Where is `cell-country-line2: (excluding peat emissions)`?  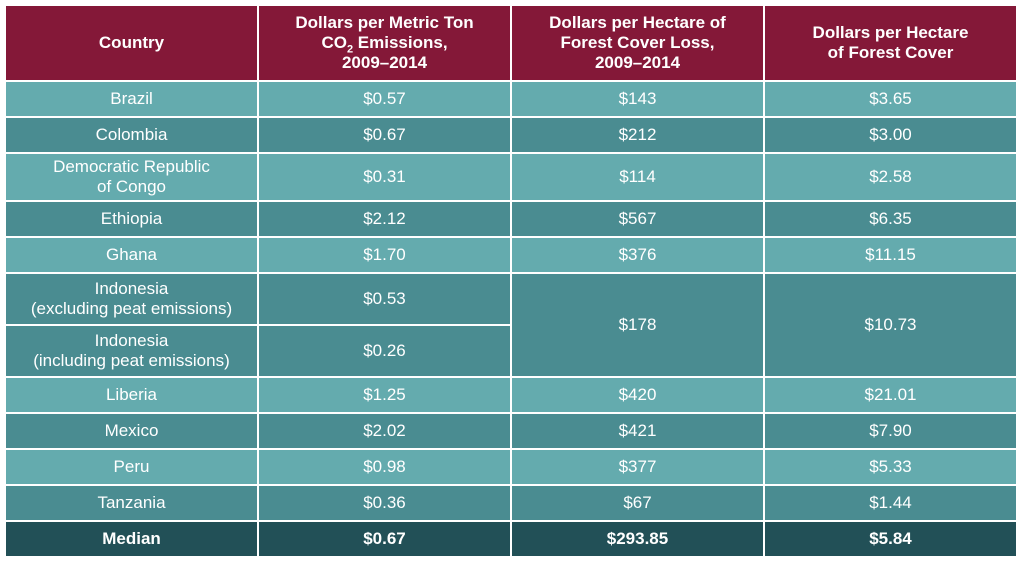
cell-country-line2: (excluding peat emissions) is located at coordinates (131, 308).